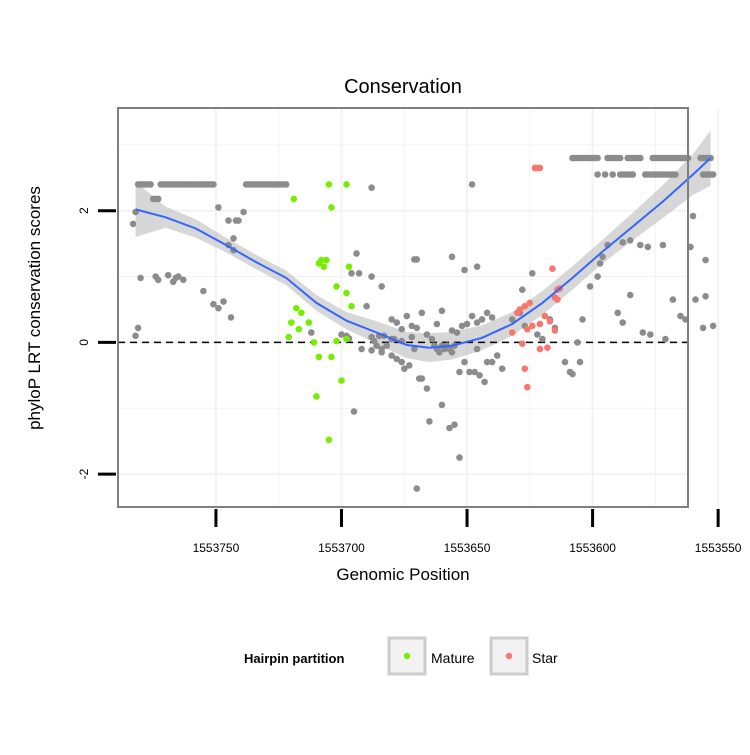 The height and width of the screenshot is (755, 750). I want to click on legend-item-mature: Mature, so click(431, 656).